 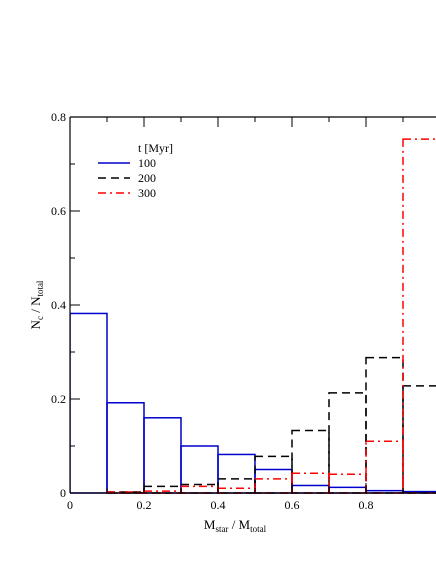 I want to click on y-tick-label: 0.4, so click(x=58, y=305).